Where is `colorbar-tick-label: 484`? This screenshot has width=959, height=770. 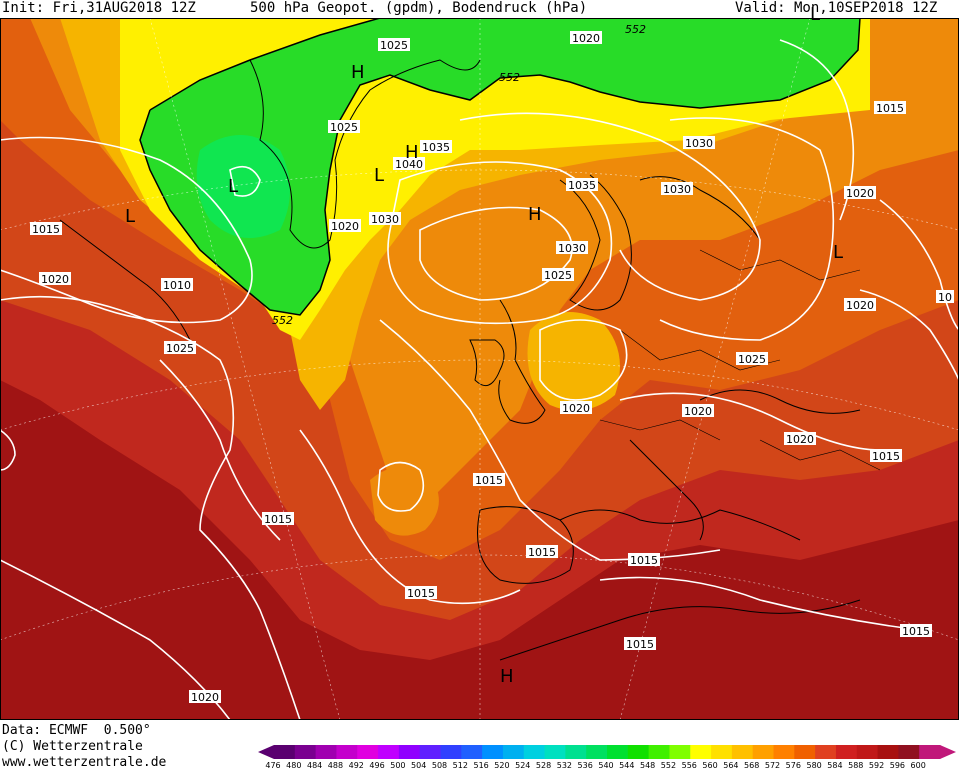
colorbar-tick-label: 484 is located at coordinates (314, 765).